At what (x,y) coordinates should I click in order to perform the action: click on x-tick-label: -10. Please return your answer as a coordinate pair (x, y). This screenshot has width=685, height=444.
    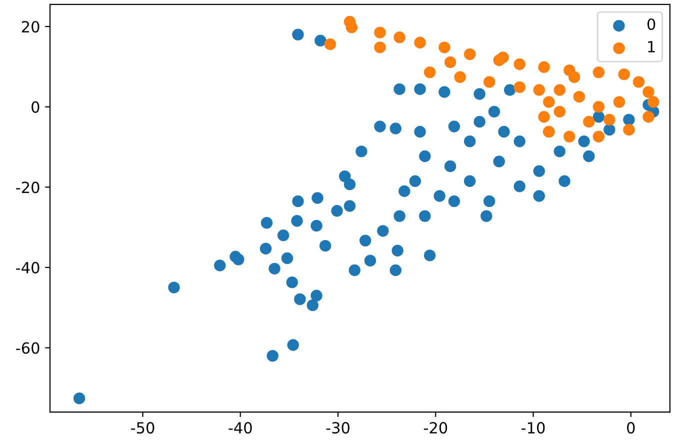
    Looking at the image, I should click on (533, 428).